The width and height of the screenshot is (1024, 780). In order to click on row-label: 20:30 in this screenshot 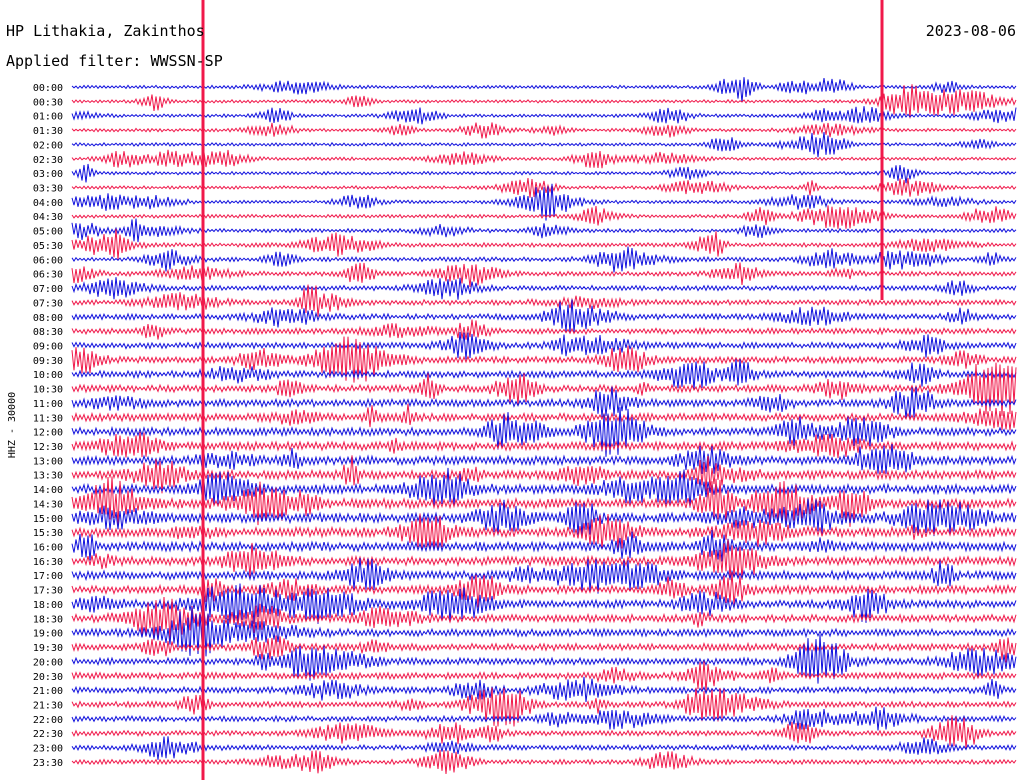, I will do `click(48, 677)`.